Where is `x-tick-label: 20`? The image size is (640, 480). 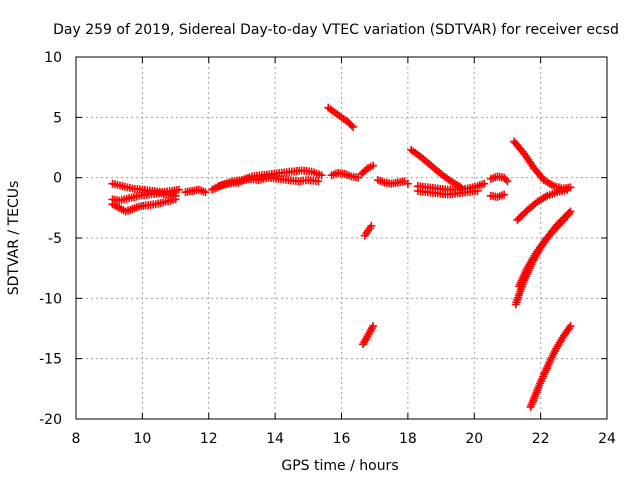 x-tick-label: 20 is located at coordinates (474, 439).